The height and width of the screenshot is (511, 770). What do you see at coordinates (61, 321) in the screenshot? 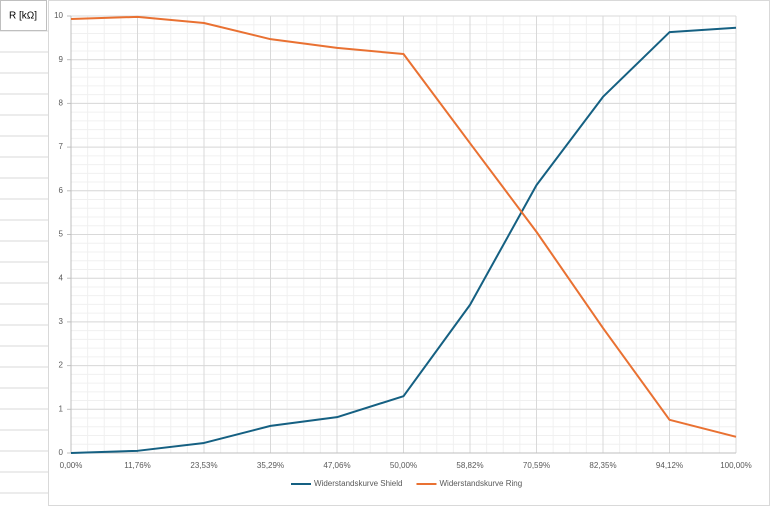
I see `y-tick-label: 3` at bounding box center [61, 321].